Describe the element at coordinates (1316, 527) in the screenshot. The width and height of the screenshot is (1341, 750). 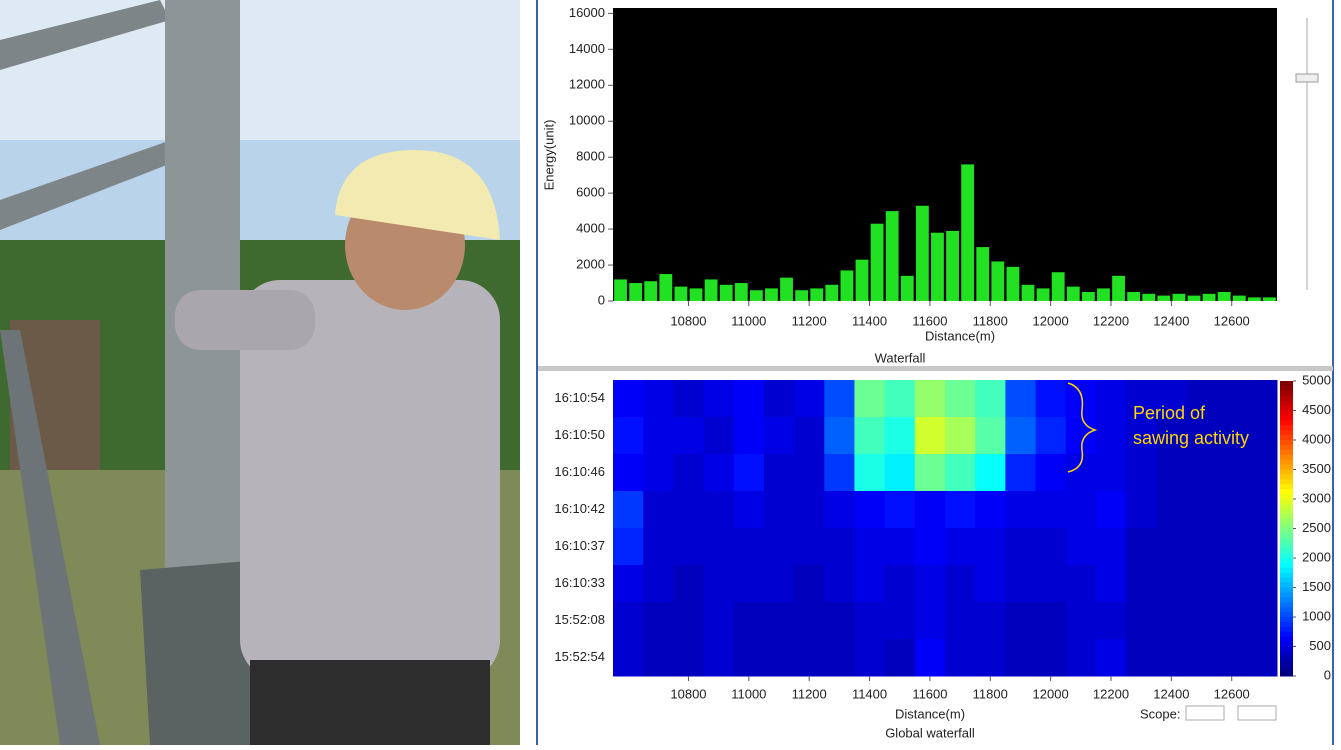
I see `colorbar-label: 2500` at that location.